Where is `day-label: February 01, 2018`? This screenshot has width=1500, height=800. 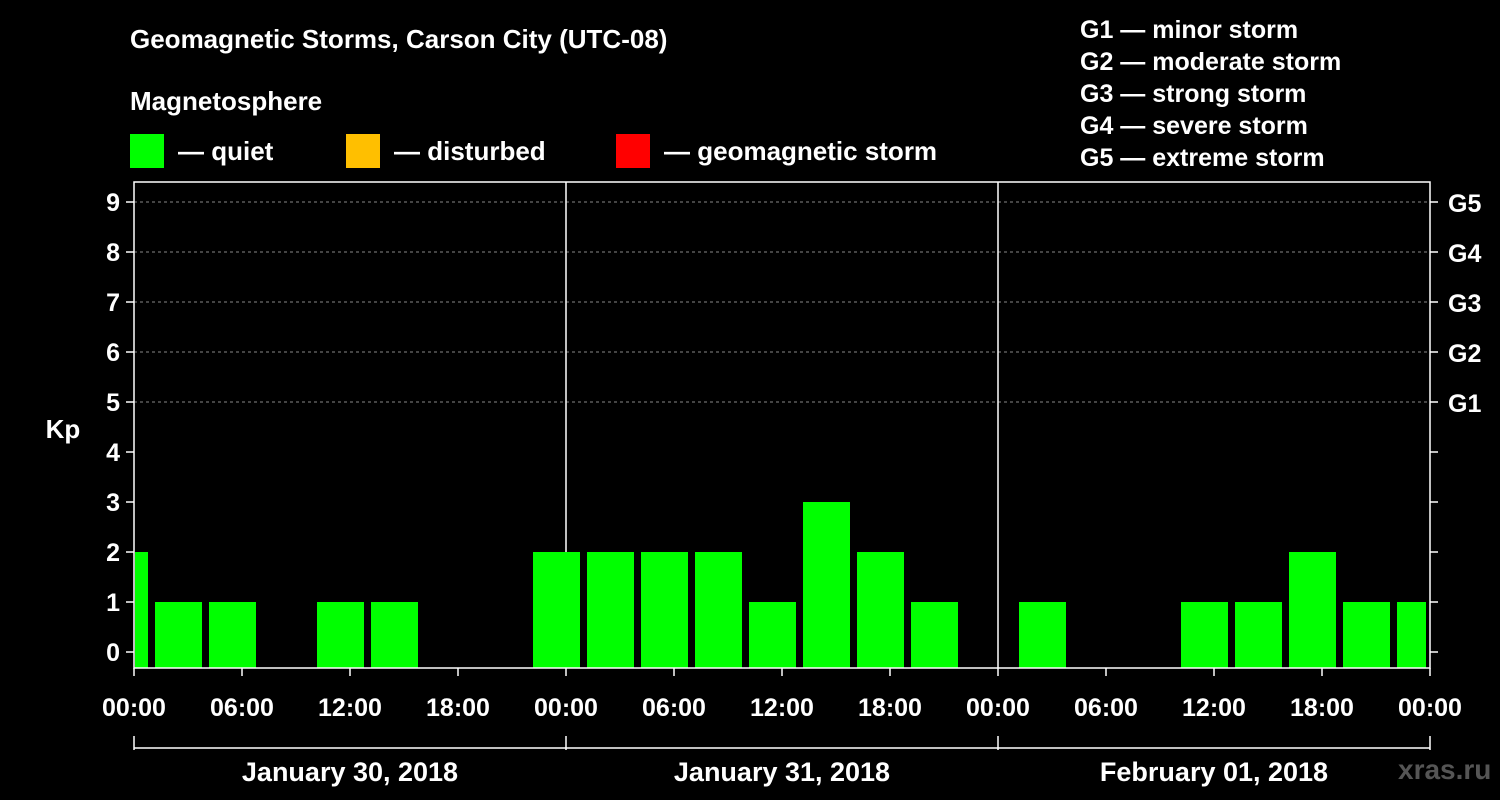
day-label: February 01, 2018 is located at coordinates (1214, 772).